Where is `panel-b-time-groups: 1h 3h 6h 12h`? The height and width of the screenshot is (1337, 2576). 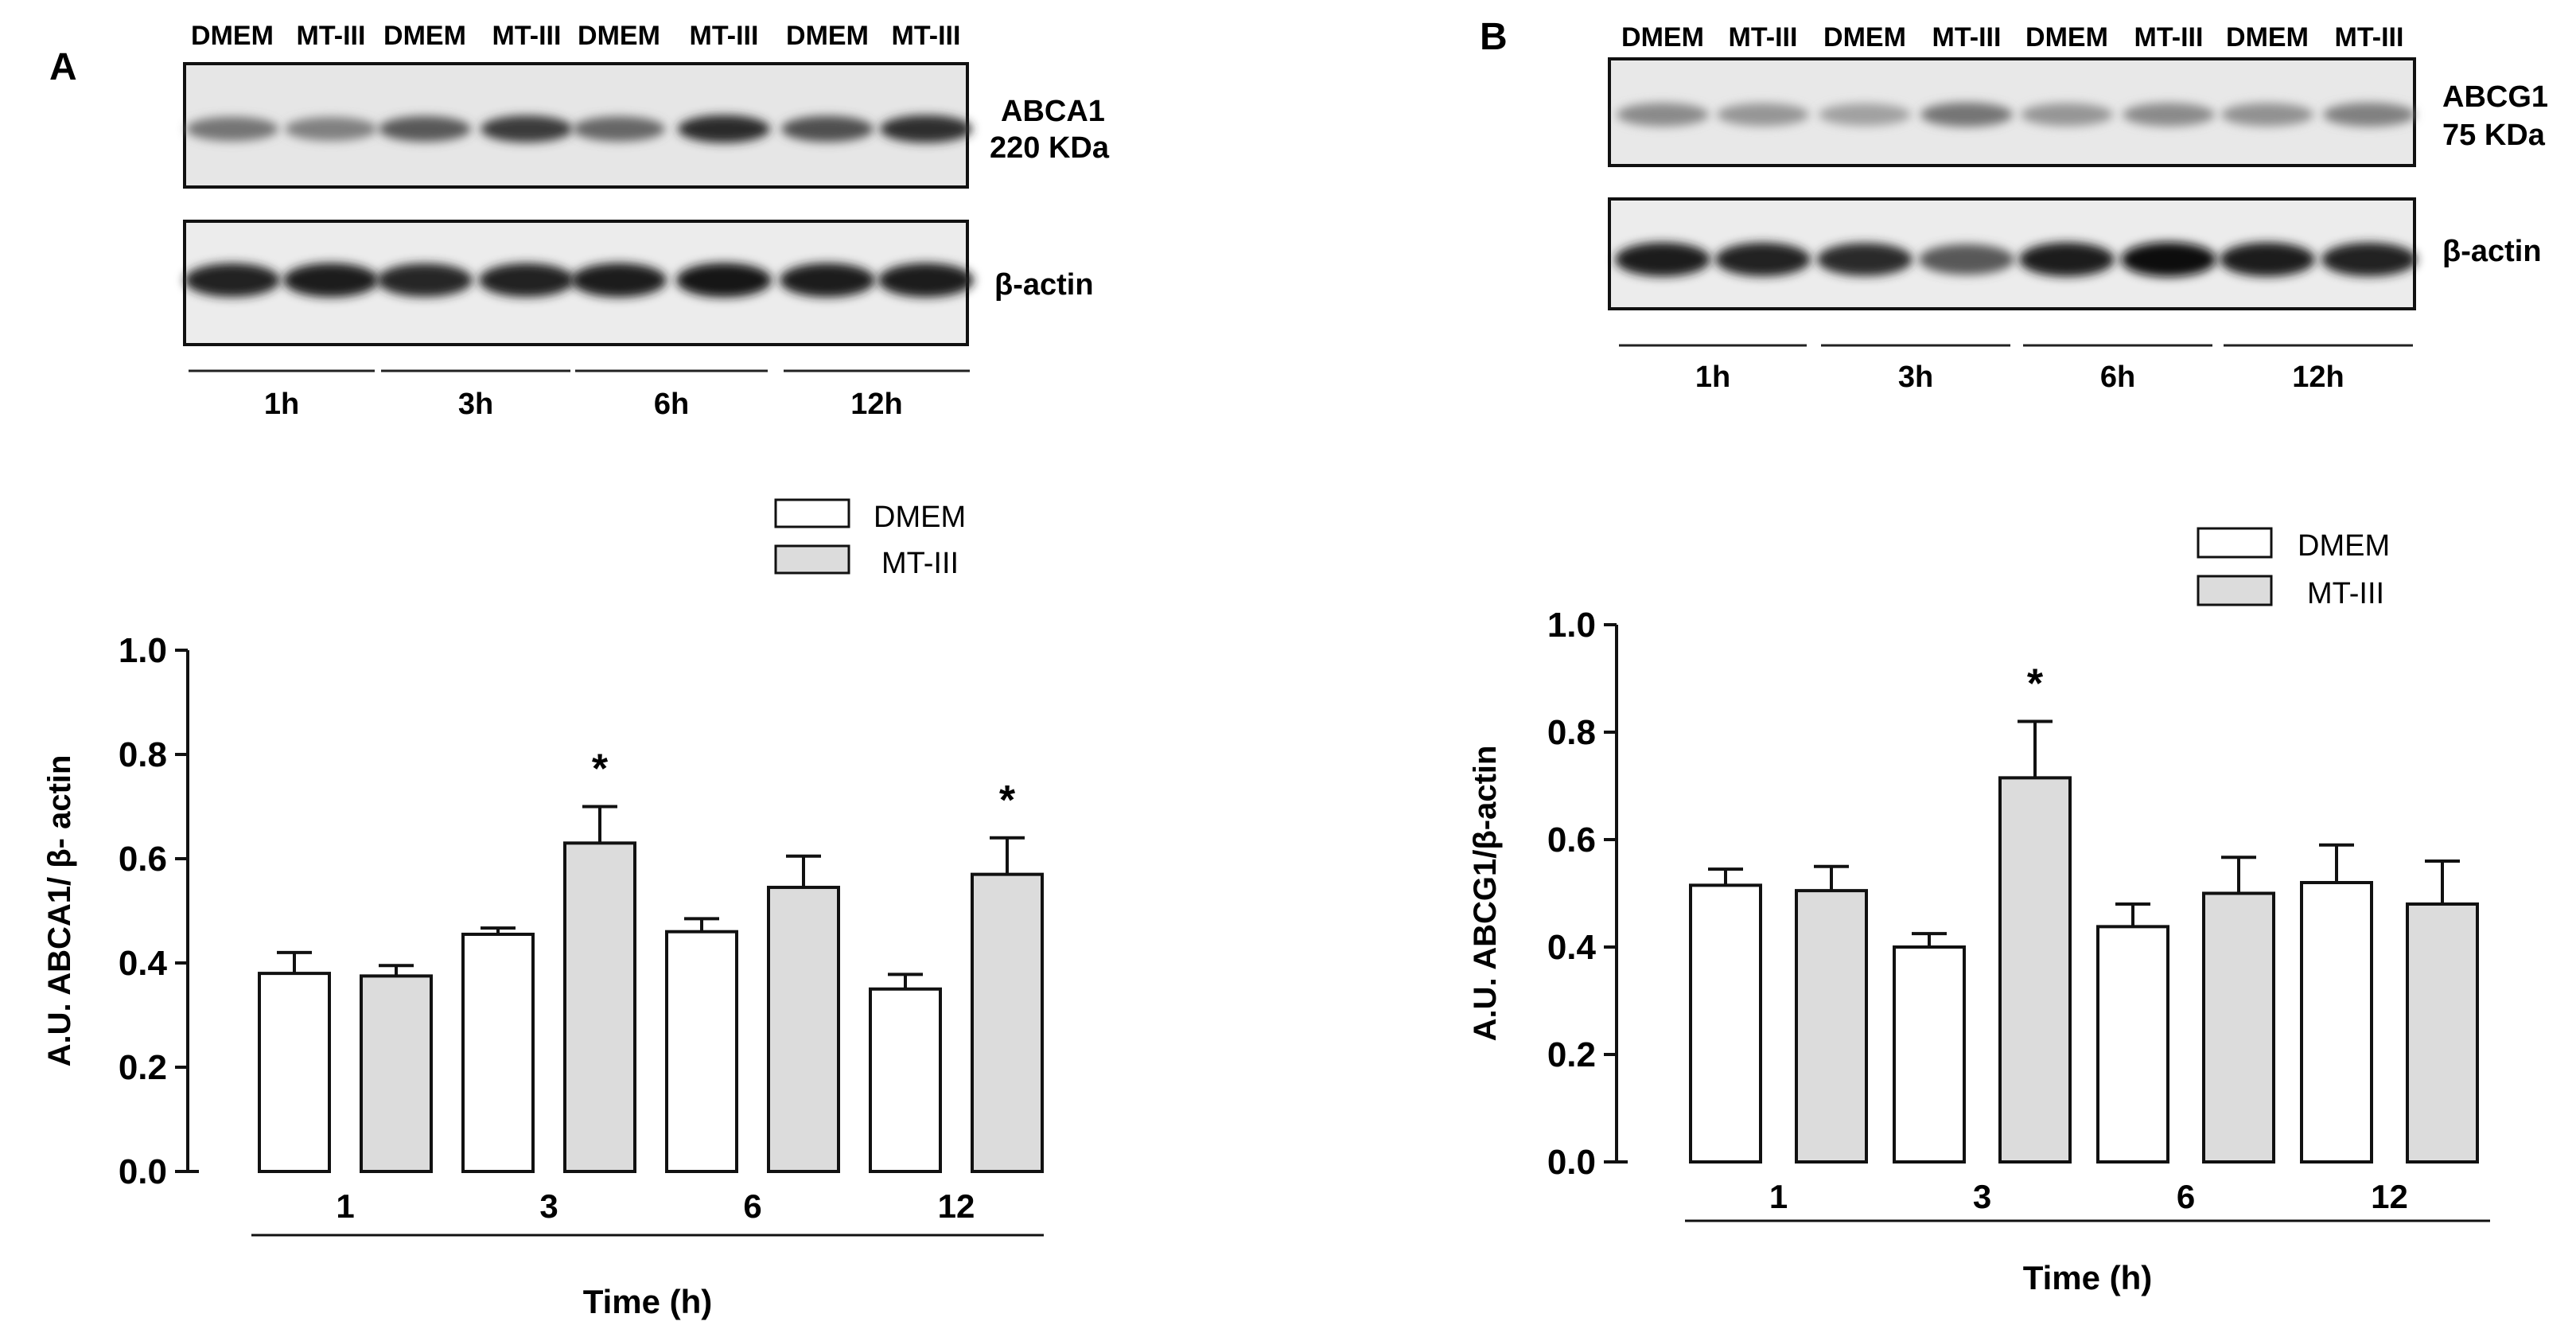
panel-b-time-groups: 1h 3h 6h 12h is located at coordinates (2016, 369).